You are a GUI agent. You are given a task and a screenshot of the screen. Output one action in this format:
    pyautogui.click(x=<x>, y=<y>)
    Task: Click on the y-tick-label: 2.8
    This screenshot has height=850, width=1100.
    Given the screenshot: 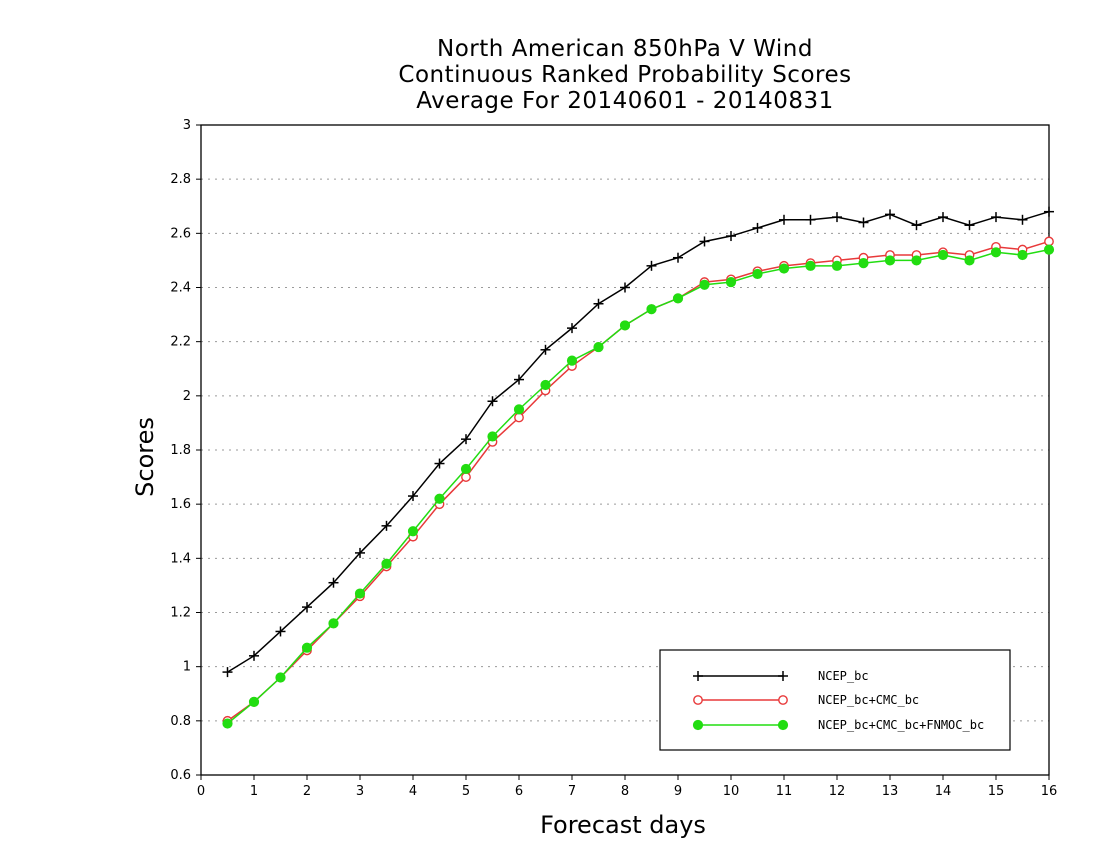 What is the action you would take?
    pyautogui.click(x=180, y=179)
    